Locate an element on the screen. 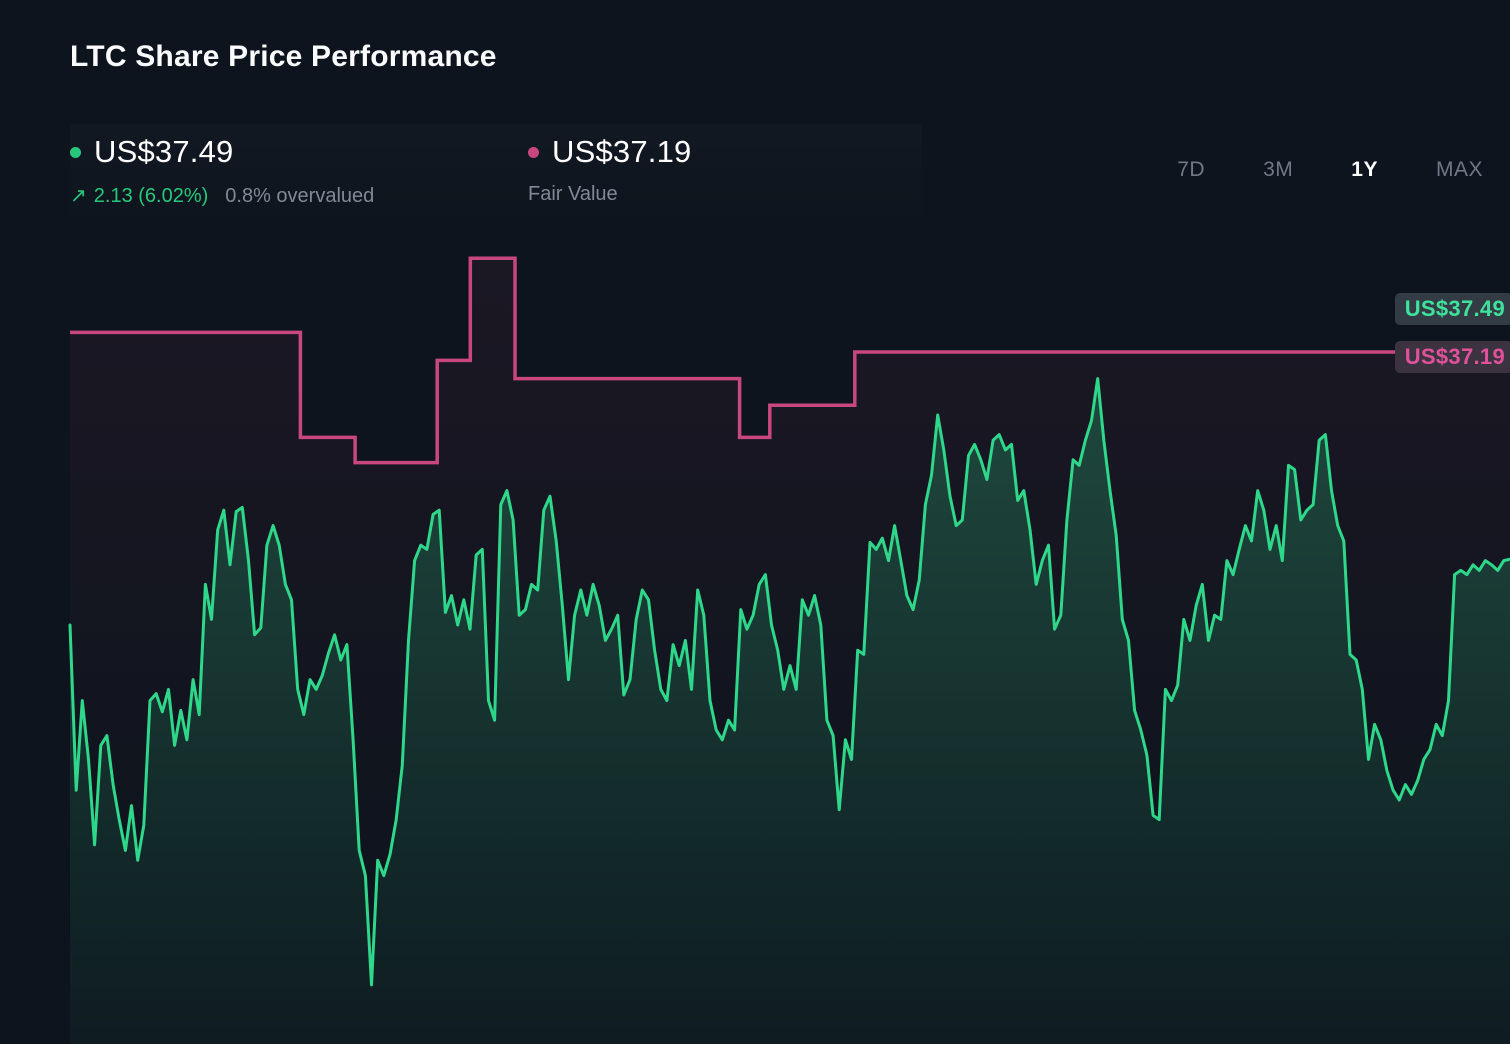  price-change-text: 2.13 (6.02%) is located at coordinates (151, 196).